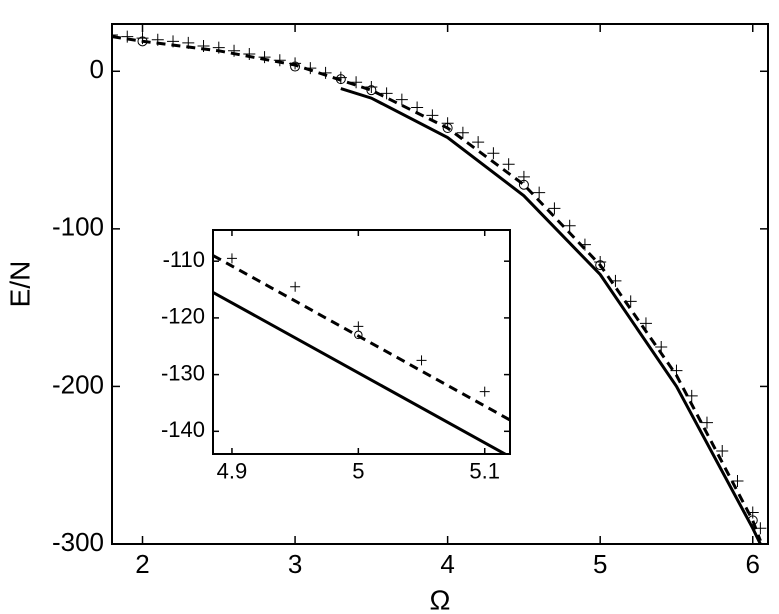 This screenshot has height=614, width=779. I want to click on series-group, so click(361, 353).